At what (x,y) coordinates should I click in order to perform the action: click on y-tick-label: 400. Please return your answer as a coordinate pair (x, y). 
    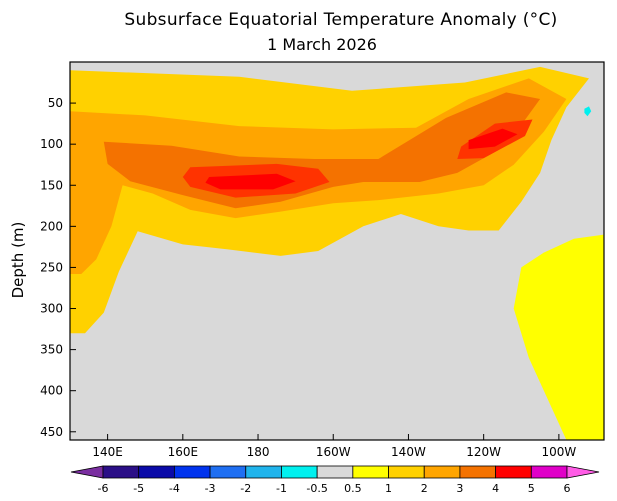
    Looking at the image, I should click on (51, 391).